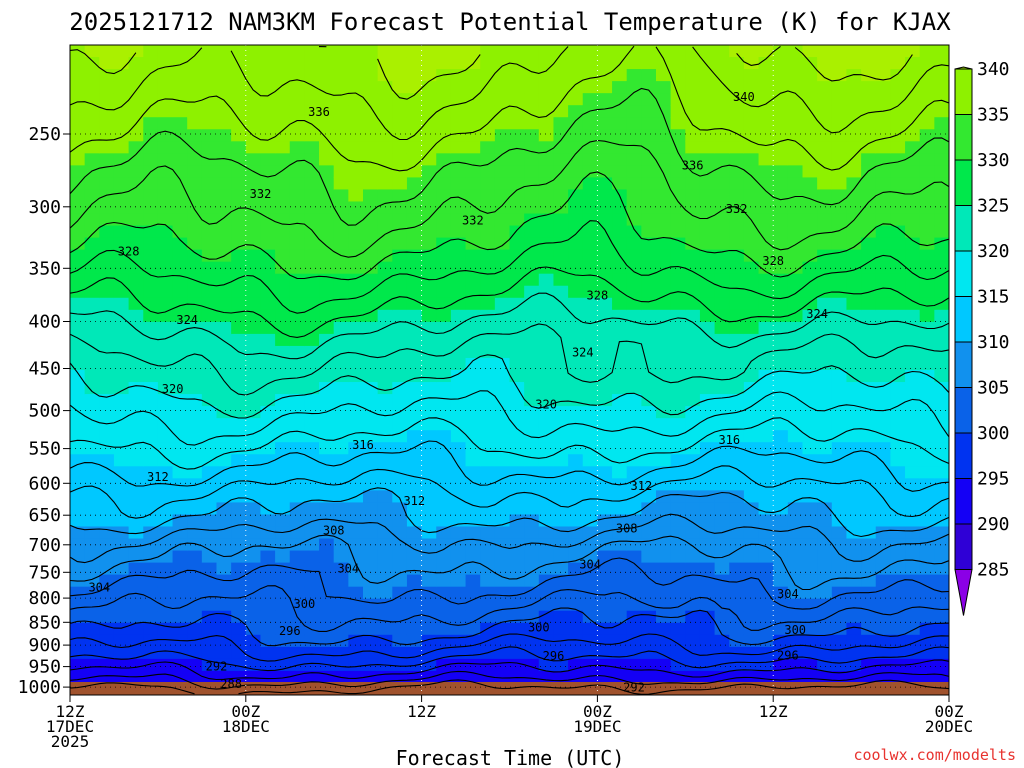 The image size is (1024, 768). I want to click on x-tick-label: 18DEC, so click(246, 726).